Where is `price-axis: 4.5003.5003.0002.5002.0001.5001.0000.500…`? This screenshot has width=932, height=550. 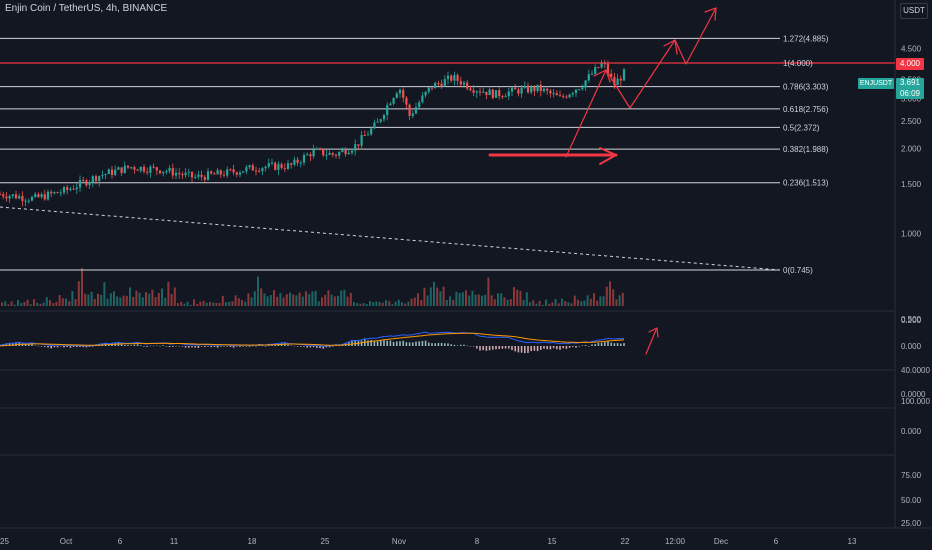 price-axis: 4.5003.5003.0002.5002.0001.5001.0000.500… is located at coordinates (915, 286).